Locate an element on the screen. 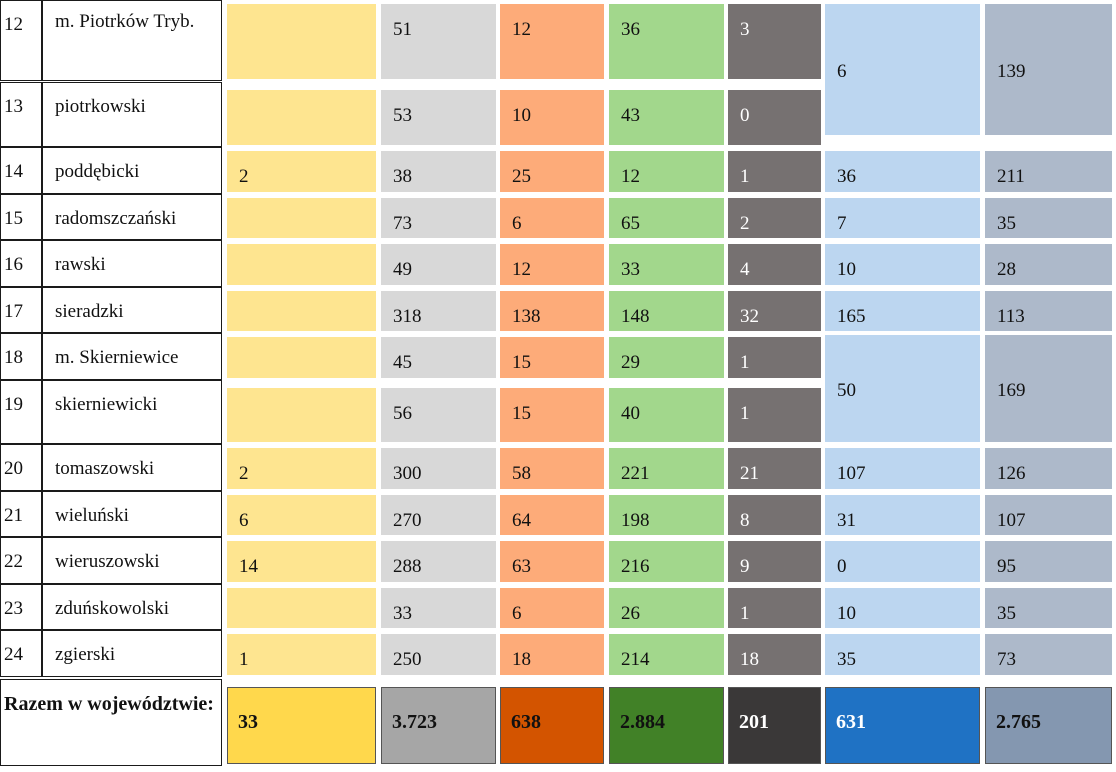 The width and height of the screenshot is (1116, 772). total-label: Razem w województwie: is located at coordinates (111, 722).